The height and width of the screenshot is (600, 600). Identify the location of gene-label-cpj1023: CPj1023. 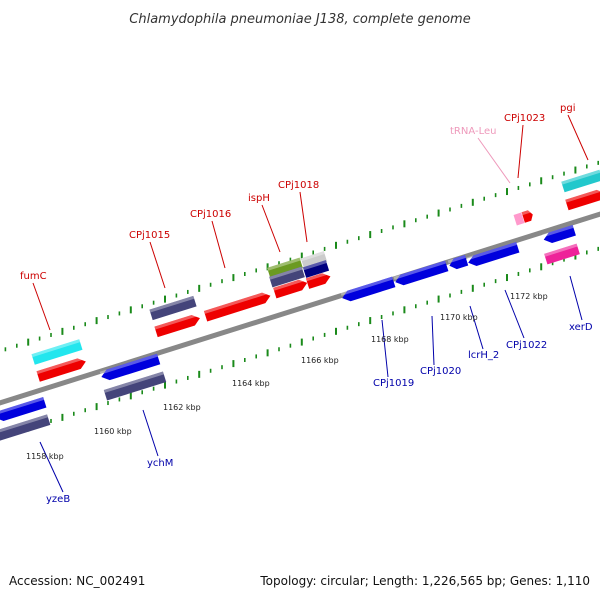
(524, 118).